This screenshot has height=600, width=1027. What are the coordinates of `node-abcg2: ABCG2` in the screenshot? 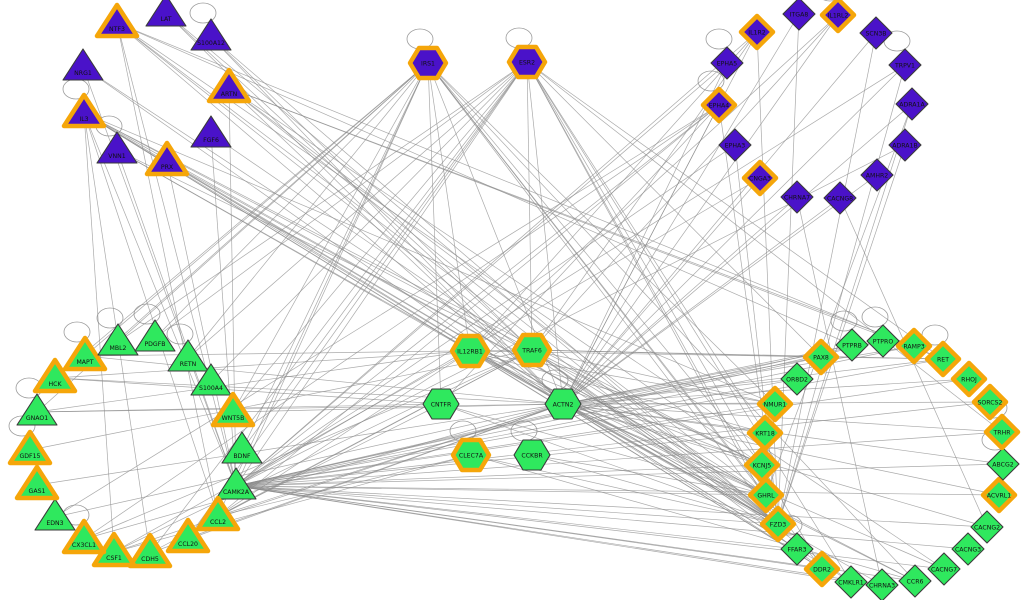 It's located at (1003, 464).